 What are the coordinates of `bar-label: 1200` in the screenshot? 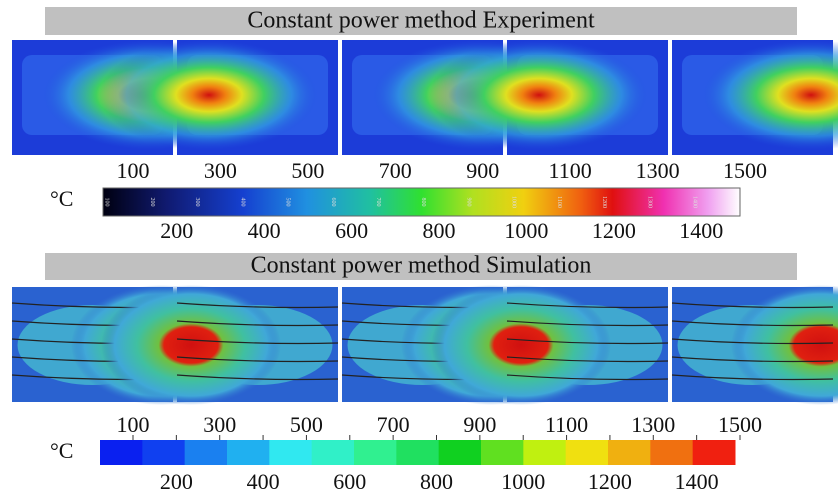 It's located at (604, 202).